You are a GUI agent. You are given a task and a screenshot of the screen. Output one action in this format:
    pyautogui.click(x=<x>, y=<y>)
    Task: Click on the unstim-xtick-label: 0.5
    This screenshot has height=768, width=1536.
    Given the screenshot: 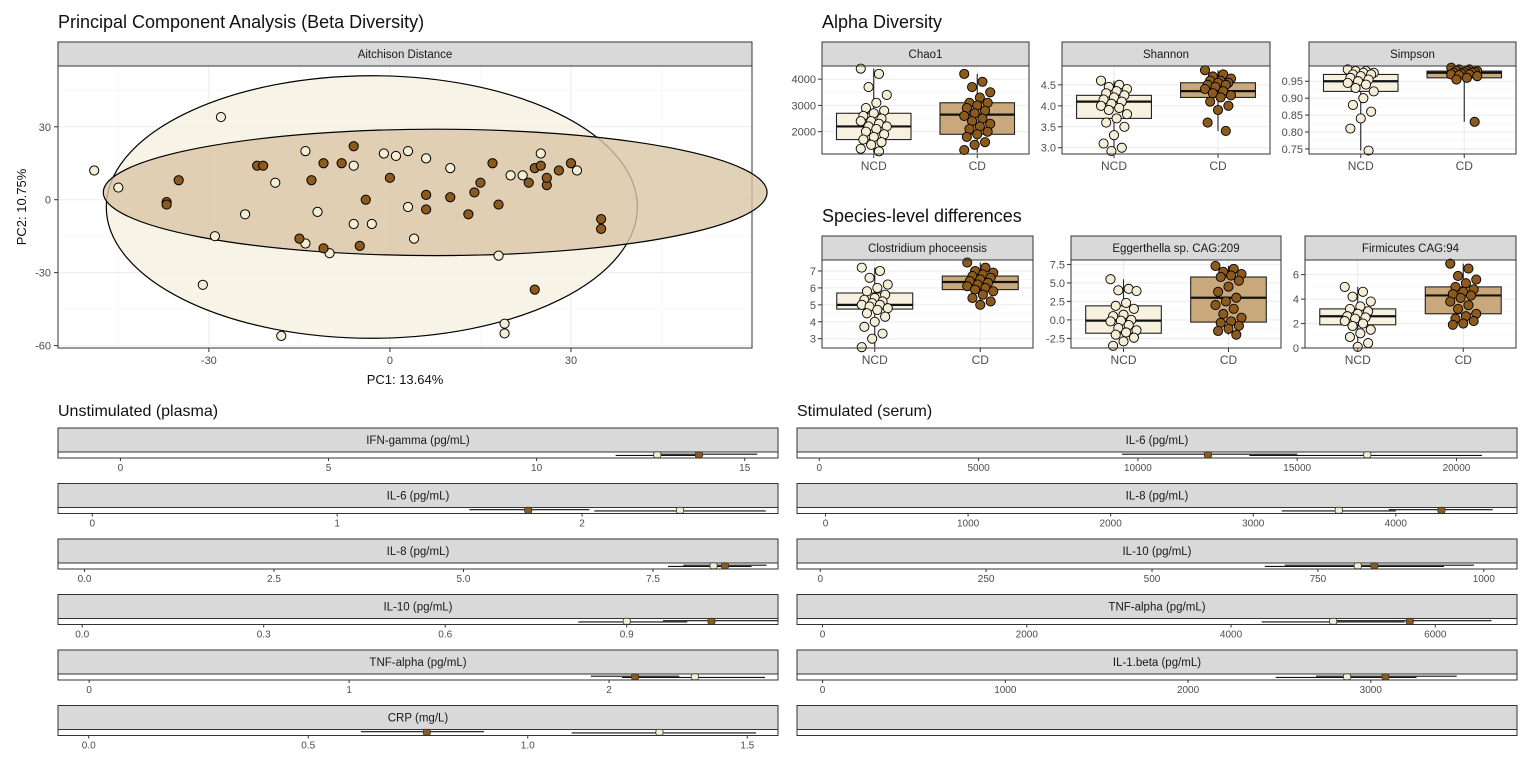 What is the action you would take?
    pyautogui.click(x=308, y=746)
    